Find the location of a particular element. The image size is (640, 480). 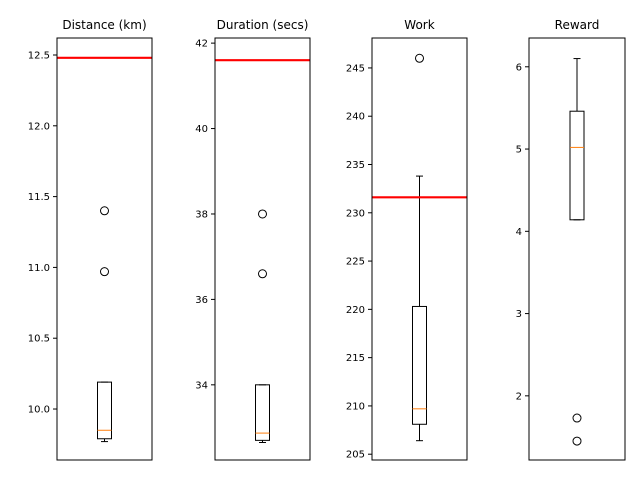

y-tick-label: 12.0 is located at coordinates (39, 126).